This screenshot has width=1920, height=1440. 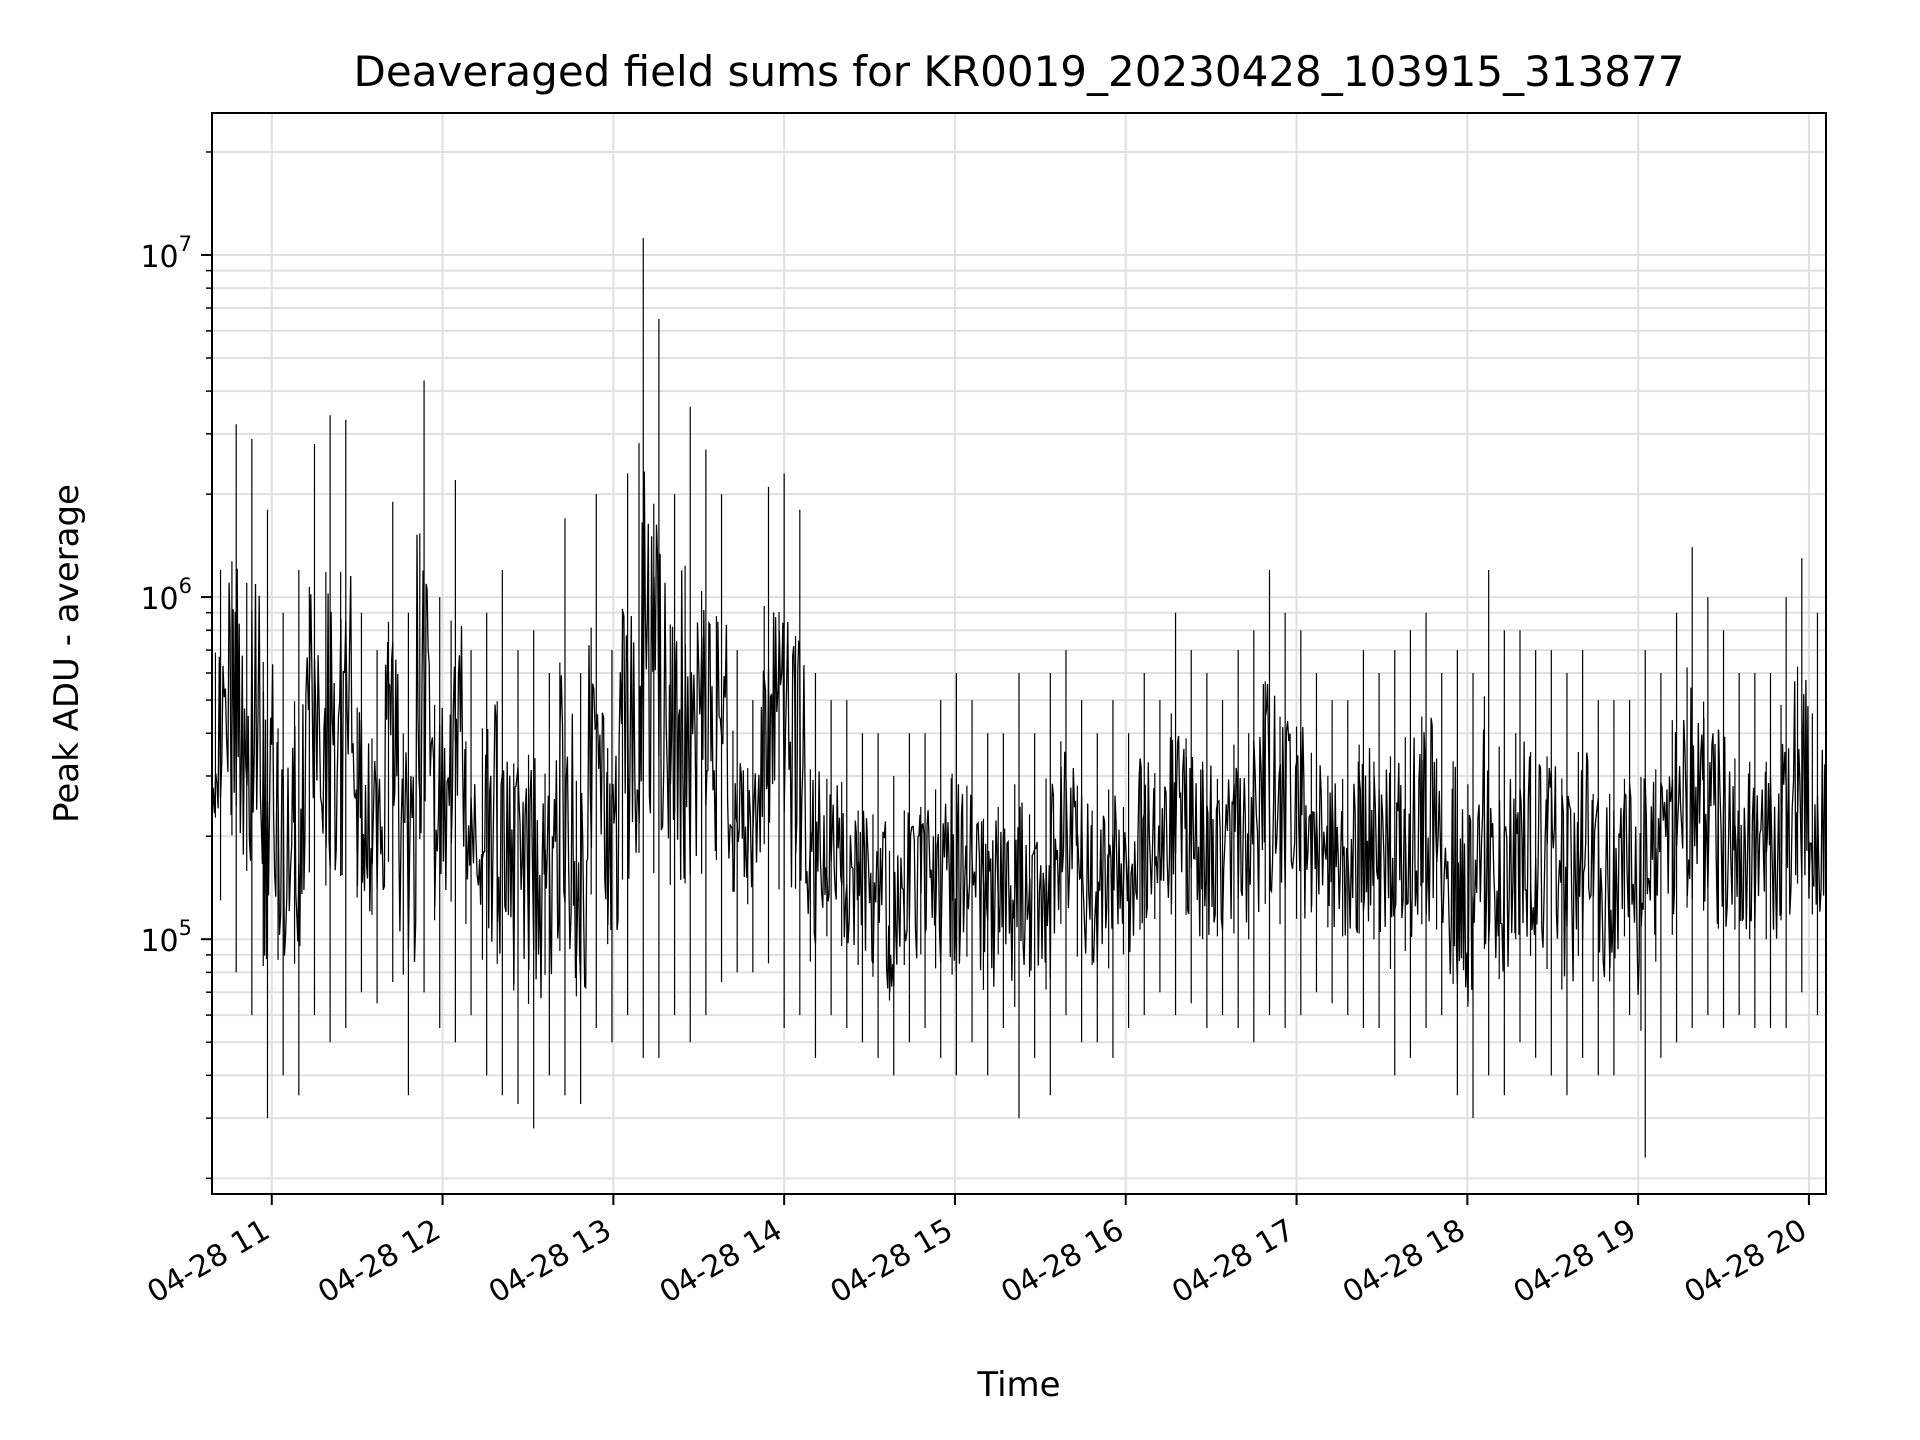 I want to click on y-tick-label: 10⁶, so click(x=166, y=595).